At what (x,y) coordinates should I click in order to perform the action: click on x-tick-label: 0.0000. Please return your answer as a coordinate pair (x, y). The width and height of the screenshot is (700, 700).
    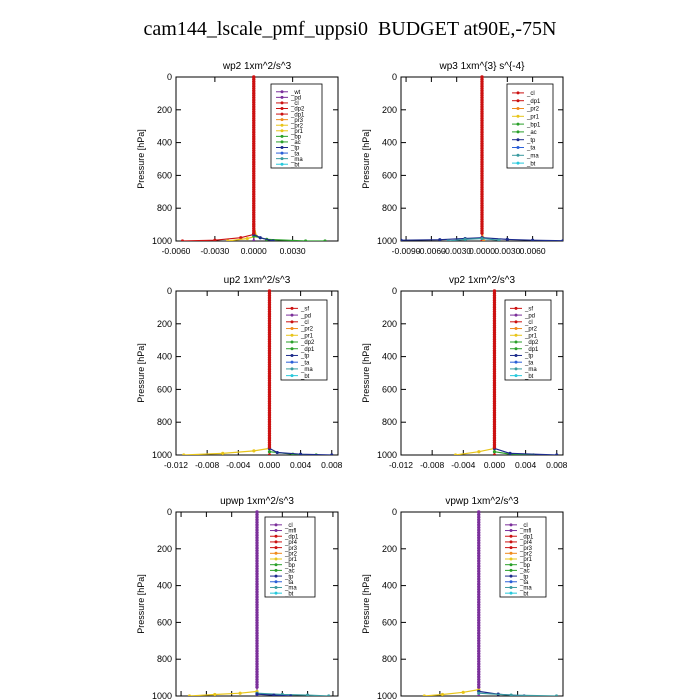
    Looking at the image, I should click on (482, 251).